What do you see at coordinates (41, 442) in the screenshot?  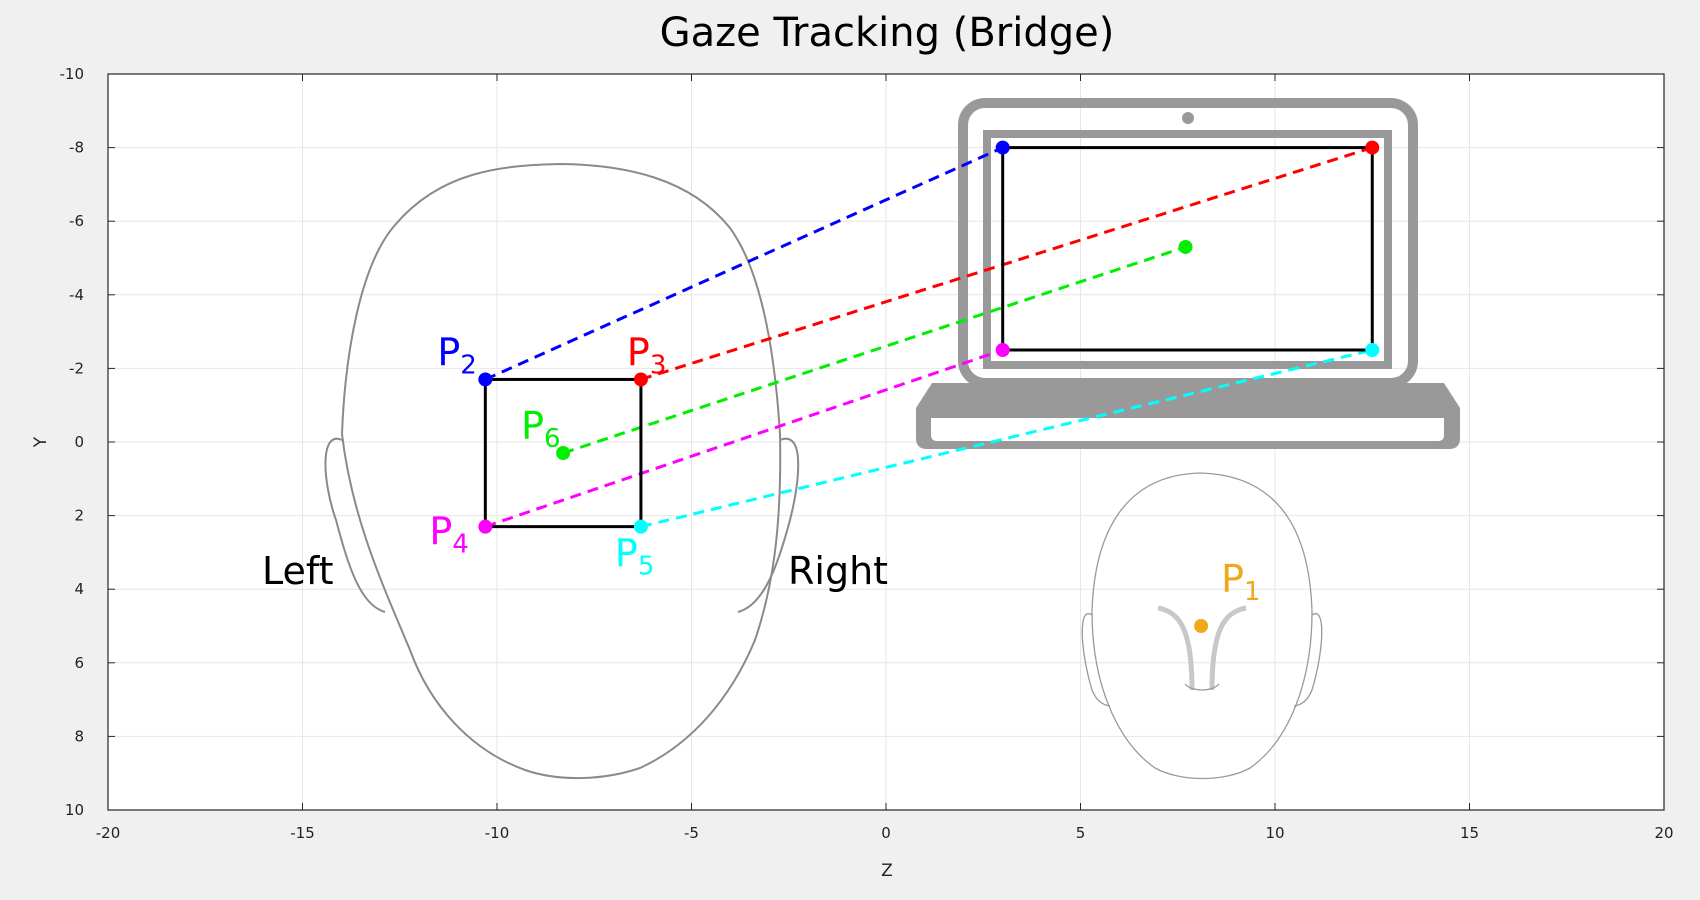 I see `y-axis-label: Y` at bounding box center [41, 442].